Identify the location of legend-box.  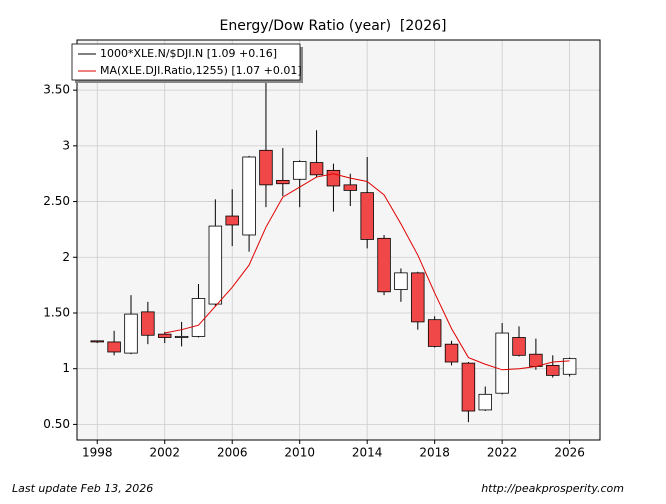
(186, 62).